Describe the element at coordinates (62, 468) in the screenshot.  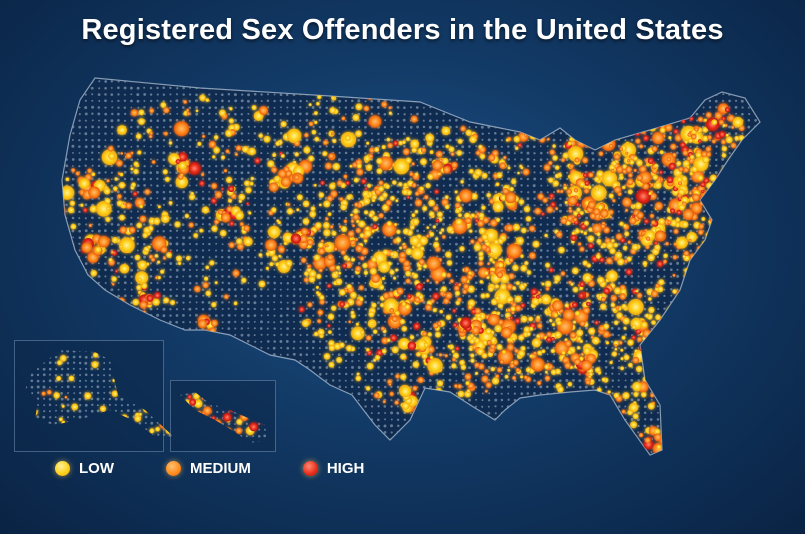
I see `legend-swatch-low` at that location.